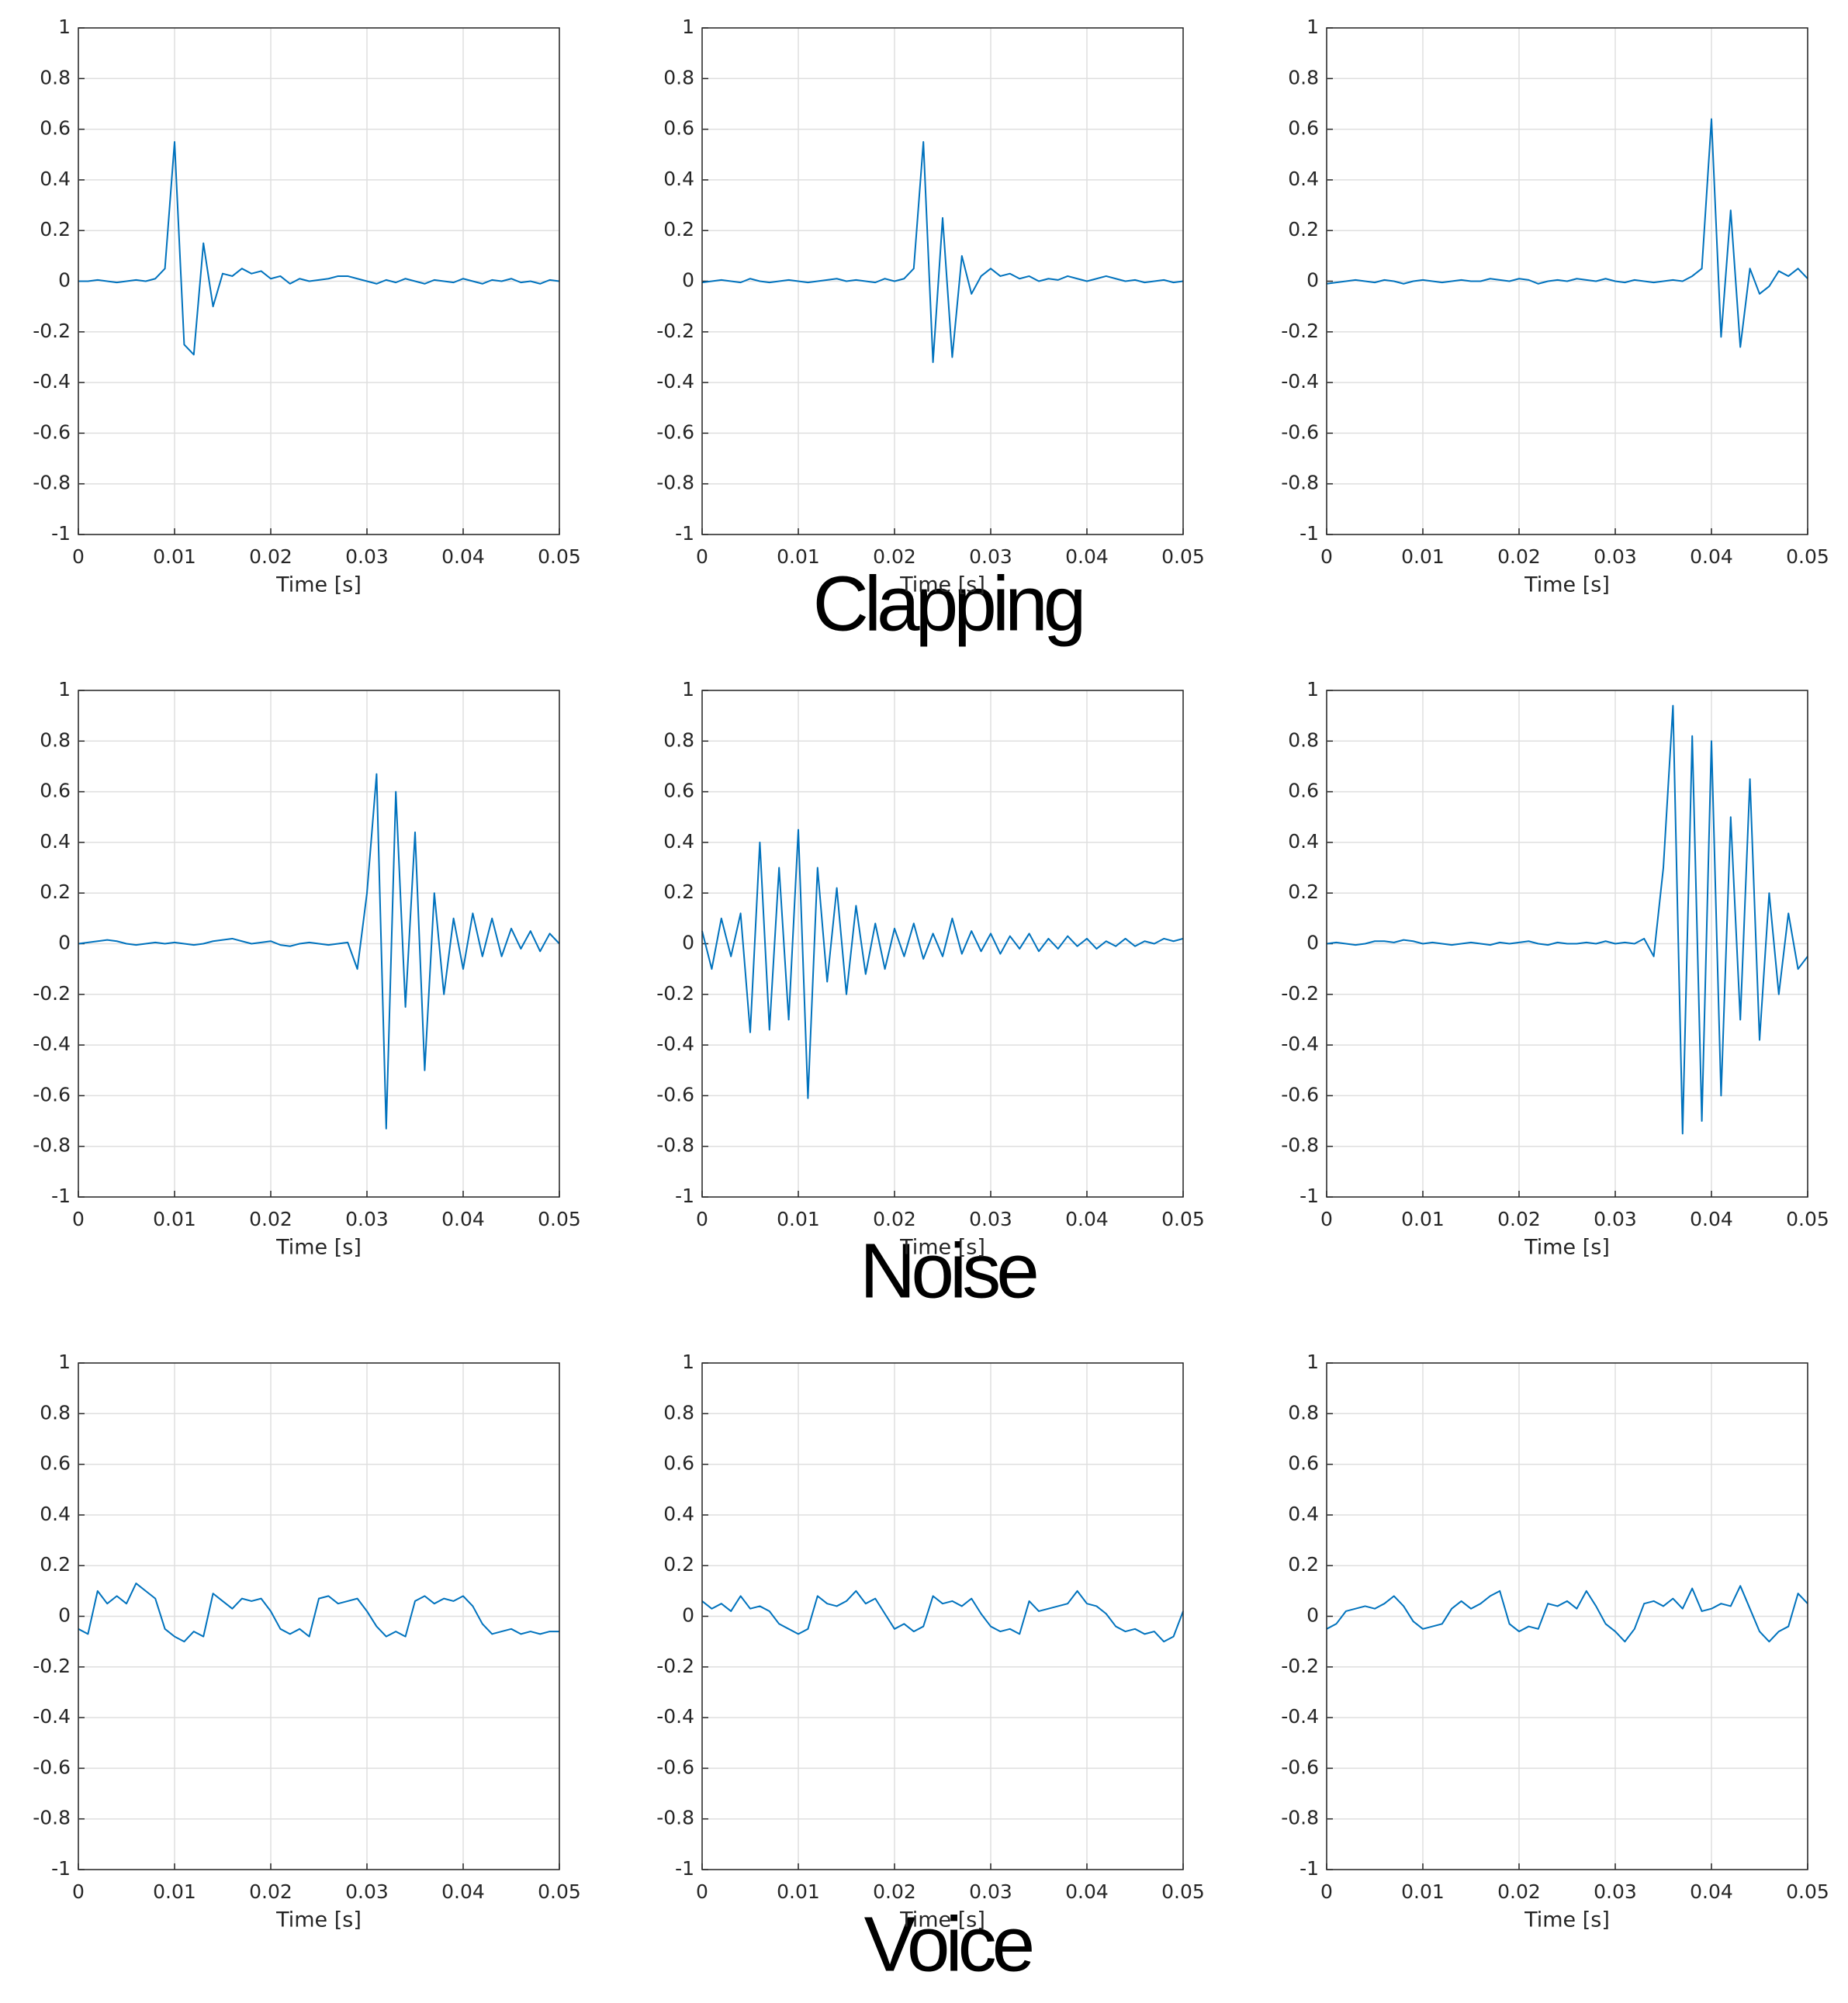 The image size is (1848, 2003). Describe the element at coordinates (948, 1270) in the screenshot. I see `row-label: Noise` at that location.